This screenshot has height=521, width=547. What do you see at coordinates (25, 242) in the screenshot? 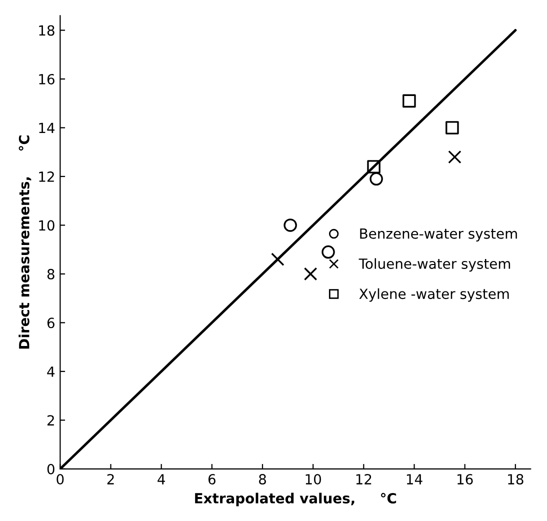
I see `y-axis-title: Direct measurements, °C` at bounding box center [25, 242].